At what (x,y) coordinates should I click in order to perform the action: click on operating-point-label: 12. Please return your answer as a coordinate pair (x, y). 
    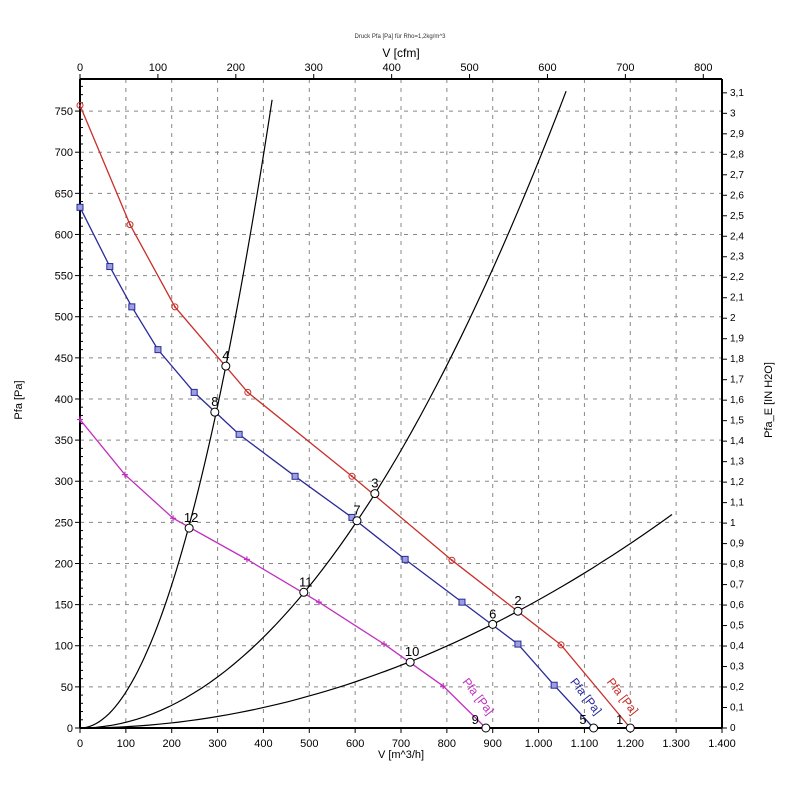
    Looking at the image, I should click on (191, 517).